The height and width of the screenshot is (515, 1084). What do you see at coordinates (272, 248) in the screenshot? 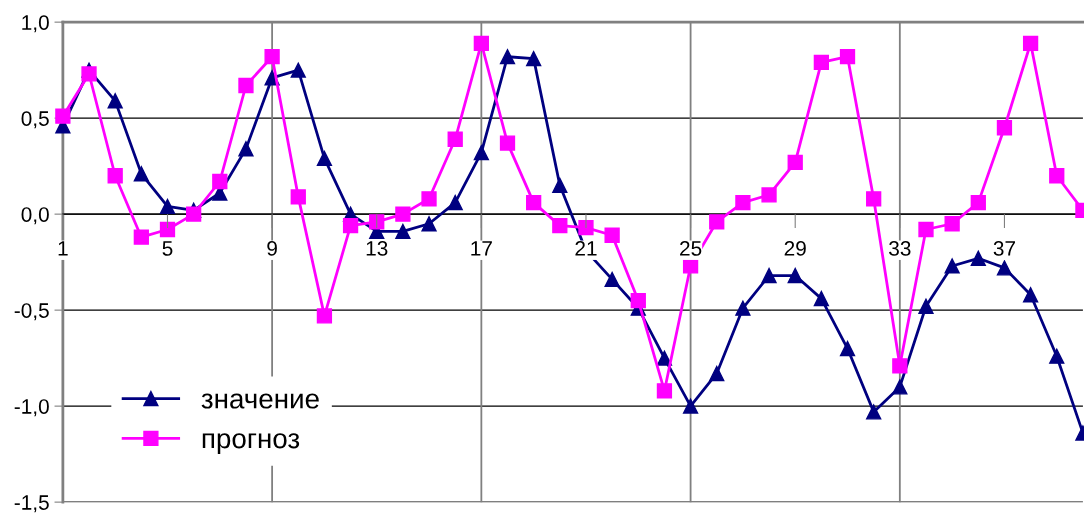
I see `x-tick-label: 9` at bounding box center [272, 248].